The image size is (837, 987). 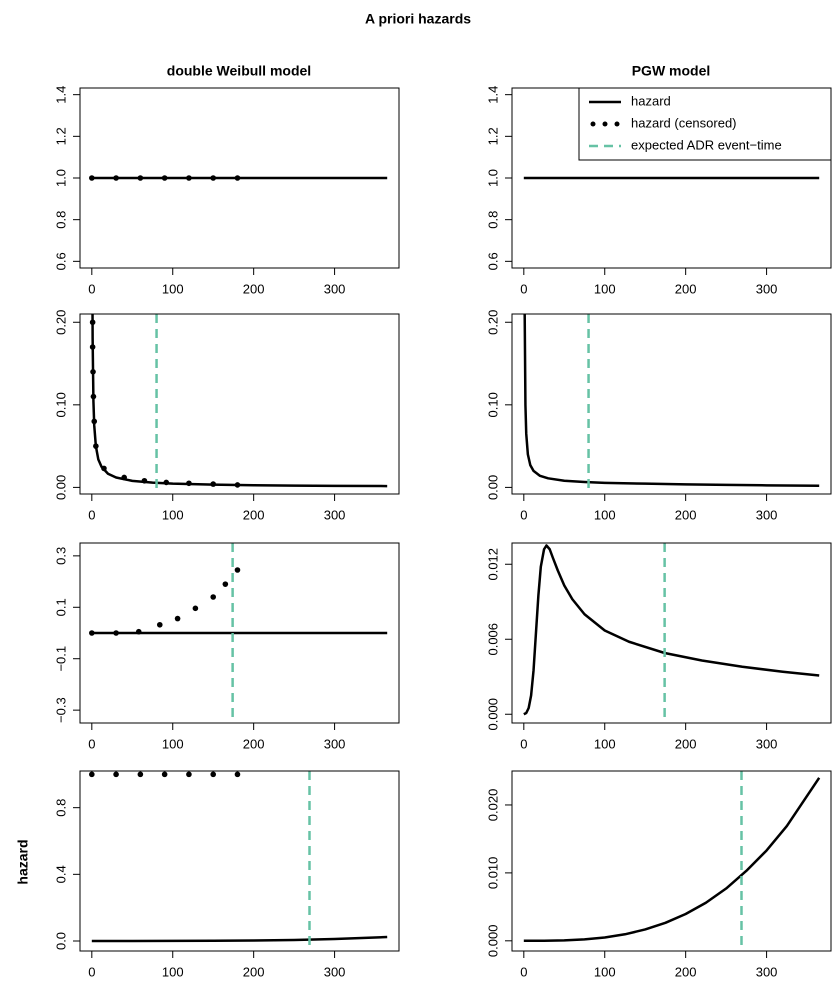 What do you see at coordinates (706, 144) in the screenshot?
I see `legend-label: expected ADR event−time` at bounding box center [706, 144].